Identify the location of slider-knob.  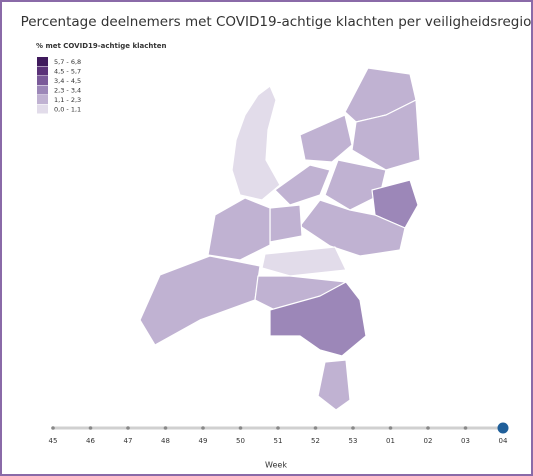
(503, 428).